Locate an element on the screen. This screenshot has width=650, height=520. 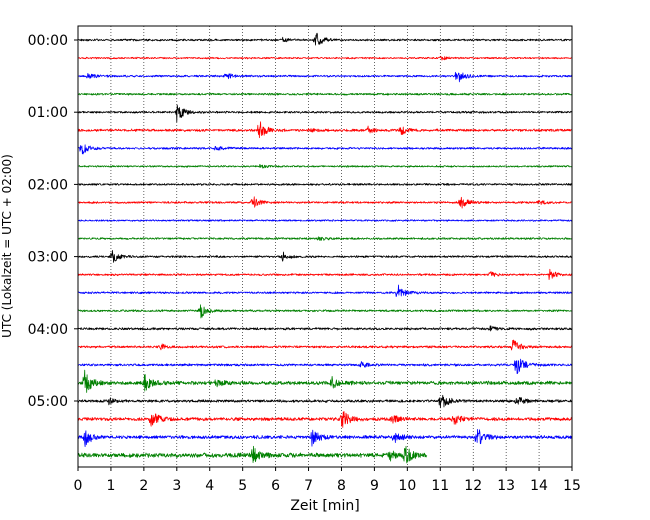
x-tick-label: 15 is located at coordinates (572, 486).